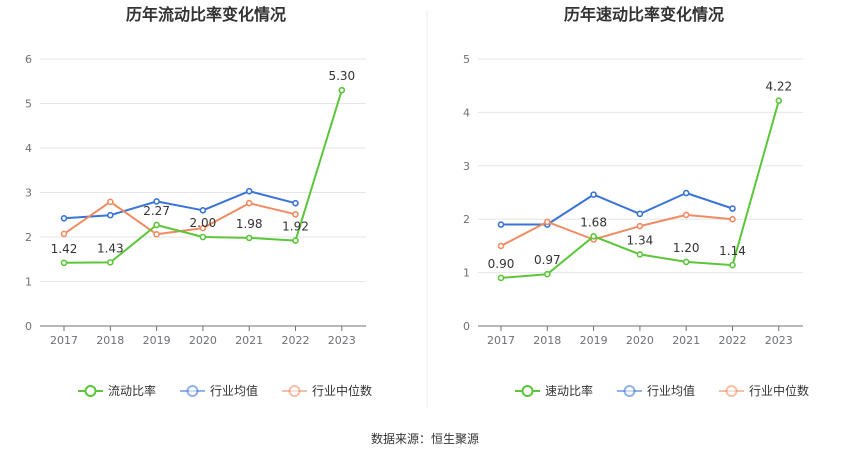 The width and height of the screenshot is (850, 459). Describe the element at coordinates (616, 230) in the screenshot. I see `industry-median-series-line` at that location.